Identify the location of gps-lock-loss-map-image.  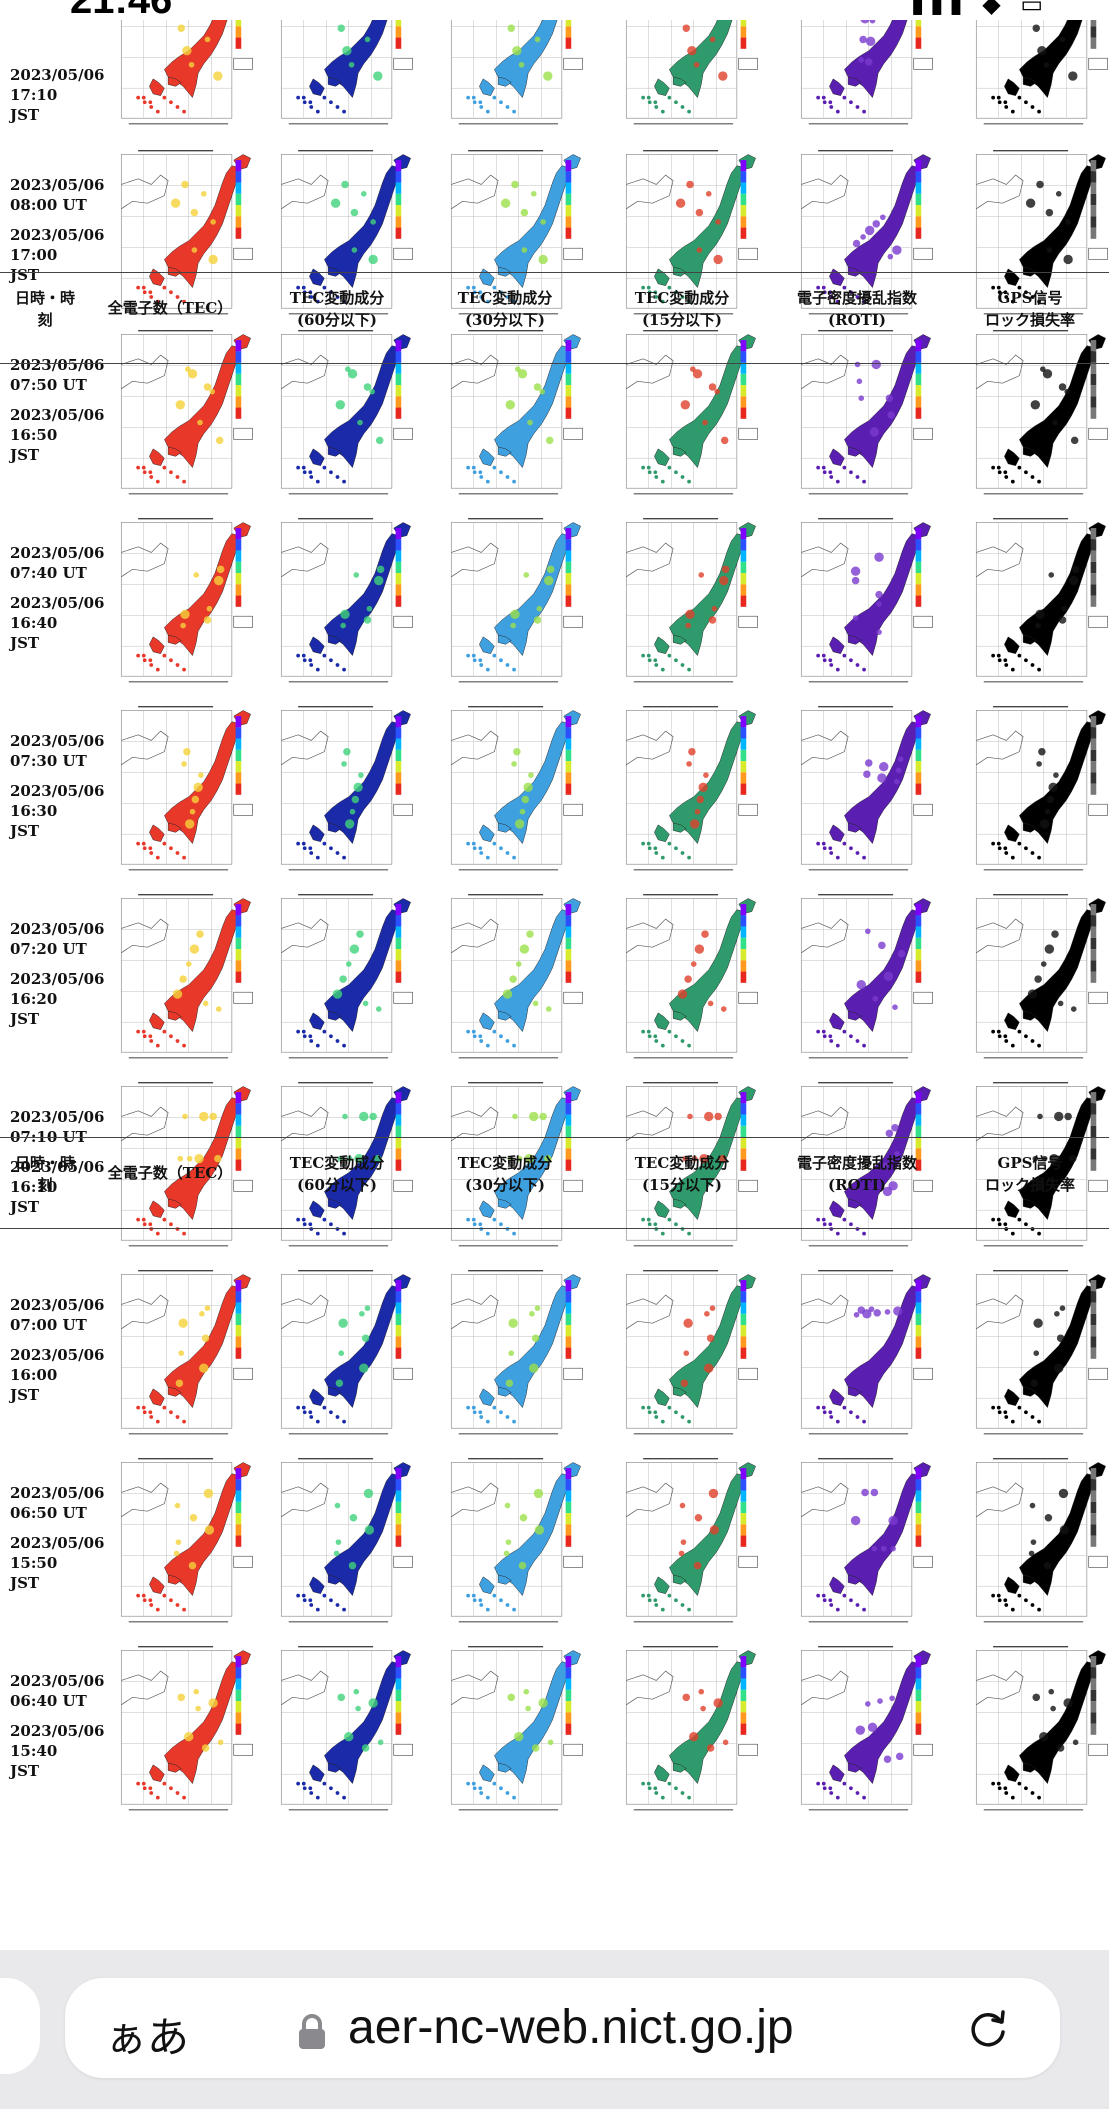
(1041, 976).